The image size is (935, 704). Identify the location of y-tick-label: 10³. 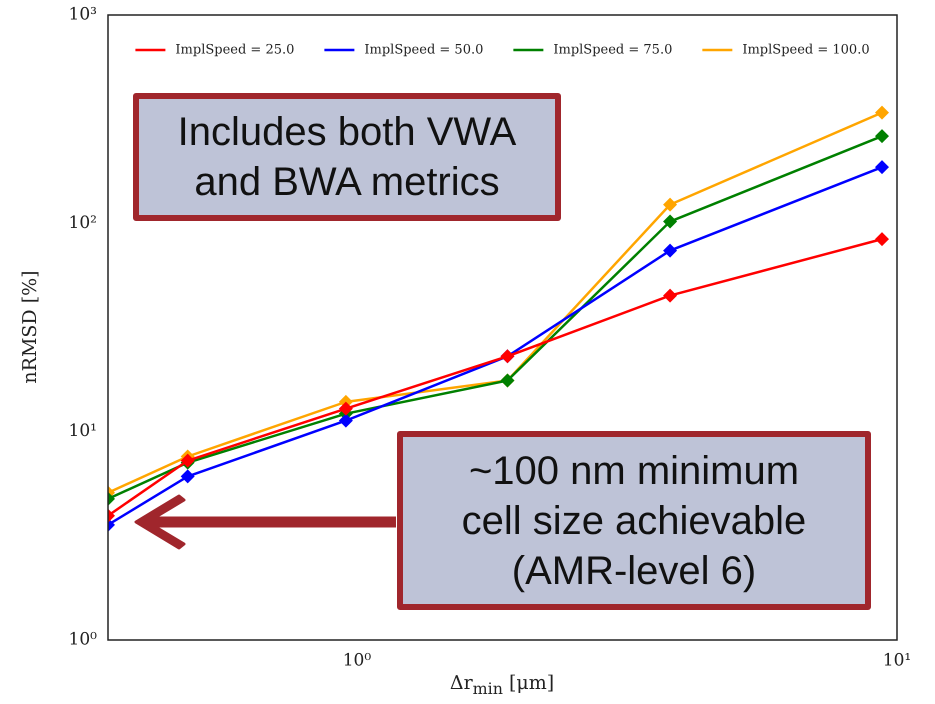
(82, 14).